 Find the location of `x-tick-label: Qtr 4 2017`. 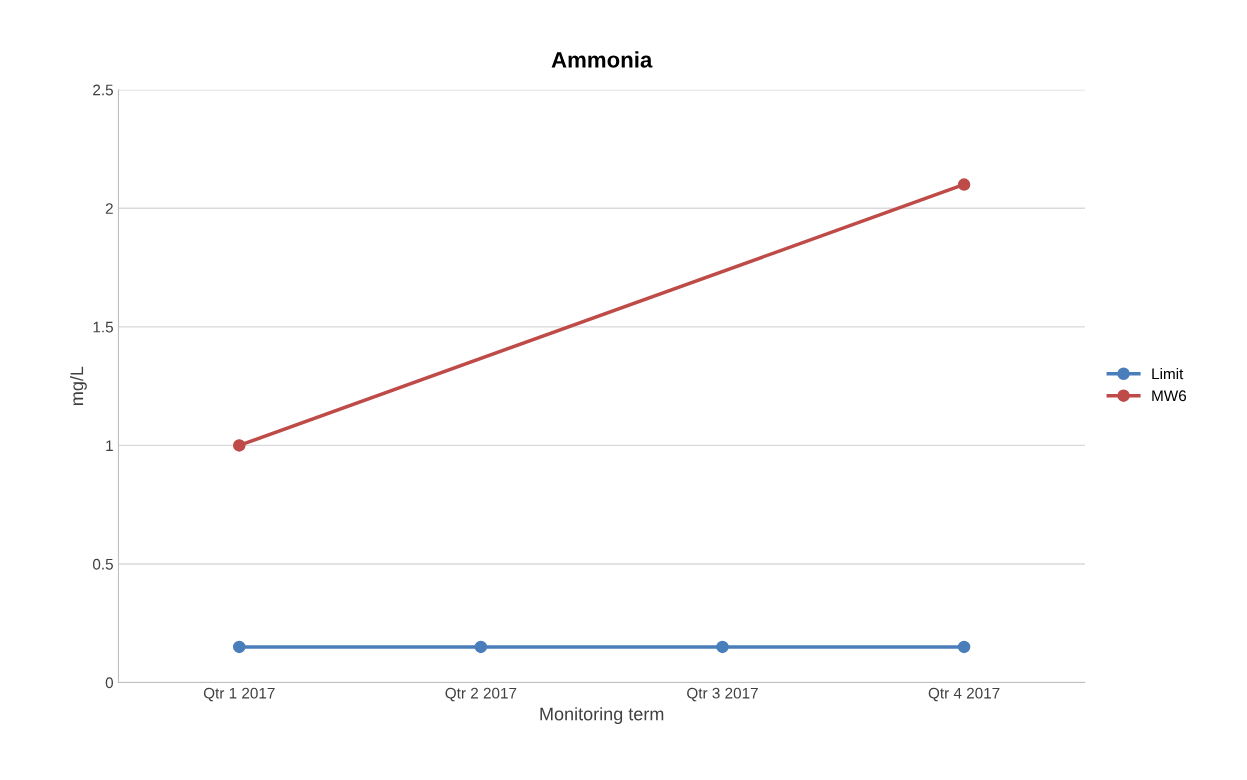

x-tick-label: Qtr 4 2017 is located at coordinates (964, 694).